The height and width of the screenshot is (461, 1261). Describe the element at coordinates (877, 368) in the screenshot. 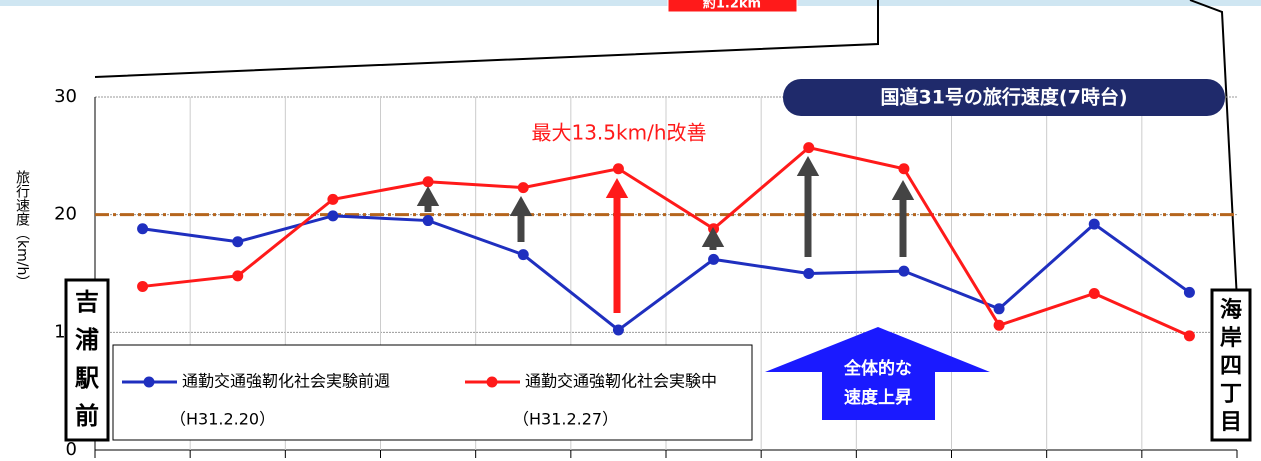

I see `annotation: 全体的な` at that location.